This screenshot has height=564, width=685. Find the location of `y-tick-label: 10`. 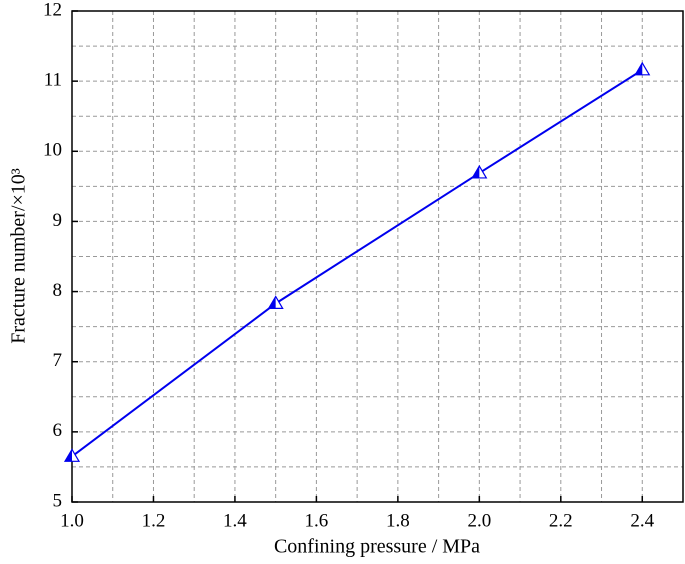

y-tick-label: 10 is located at coordinates (52, 150).